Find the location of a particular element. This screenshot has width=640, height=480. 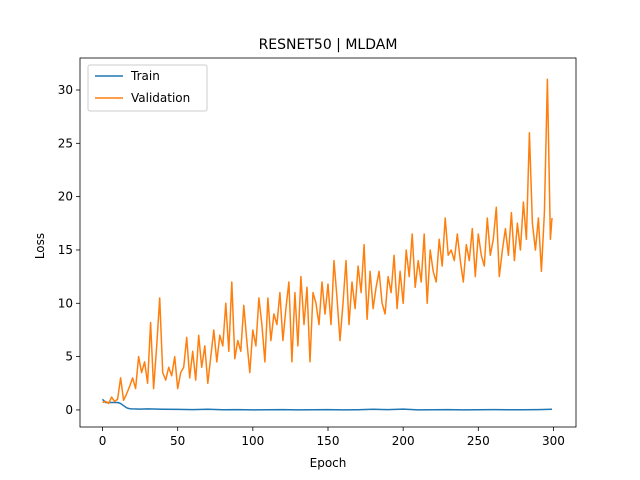

y-axis-label: Loss is located at coordinates (40, 246).